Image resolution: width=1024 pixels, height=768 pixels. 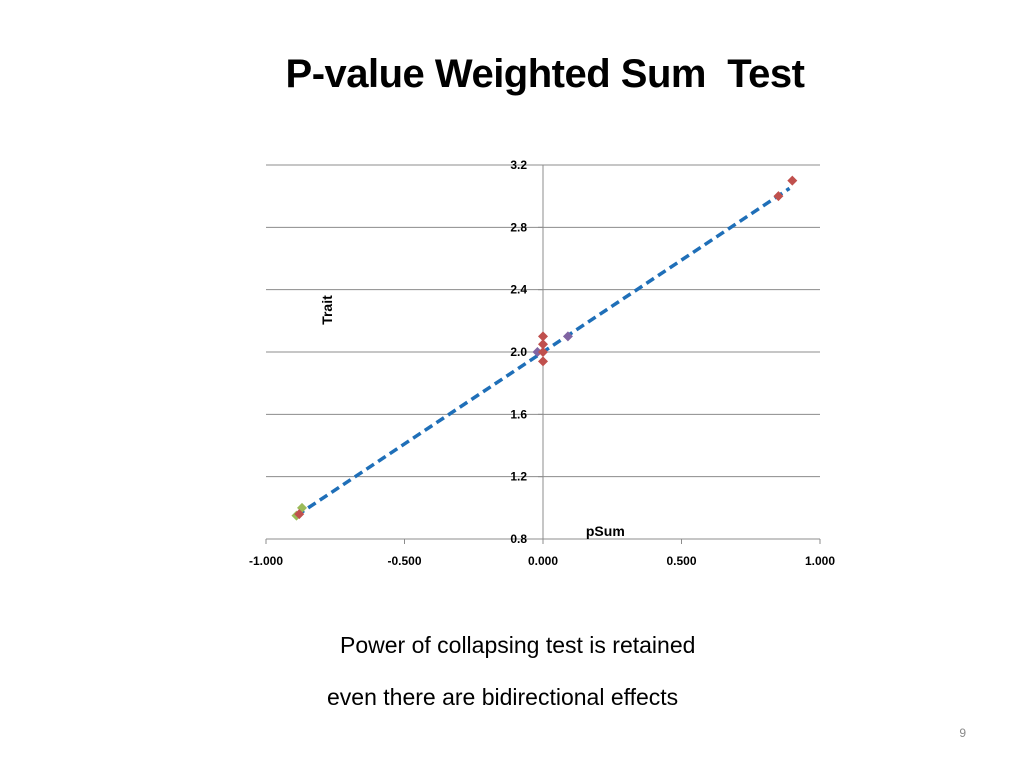 I want to click on caption-line-2: even there are bidirectional effects, so click(x=503, y=697).